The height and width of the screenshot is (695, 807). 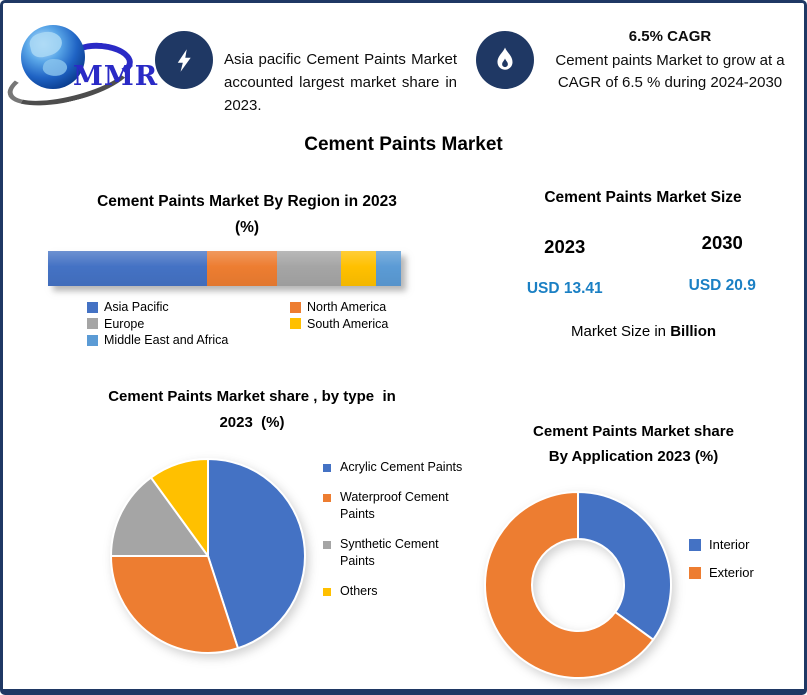 I want to click on region-label-north-america: North America, so click(x=347, y=307).